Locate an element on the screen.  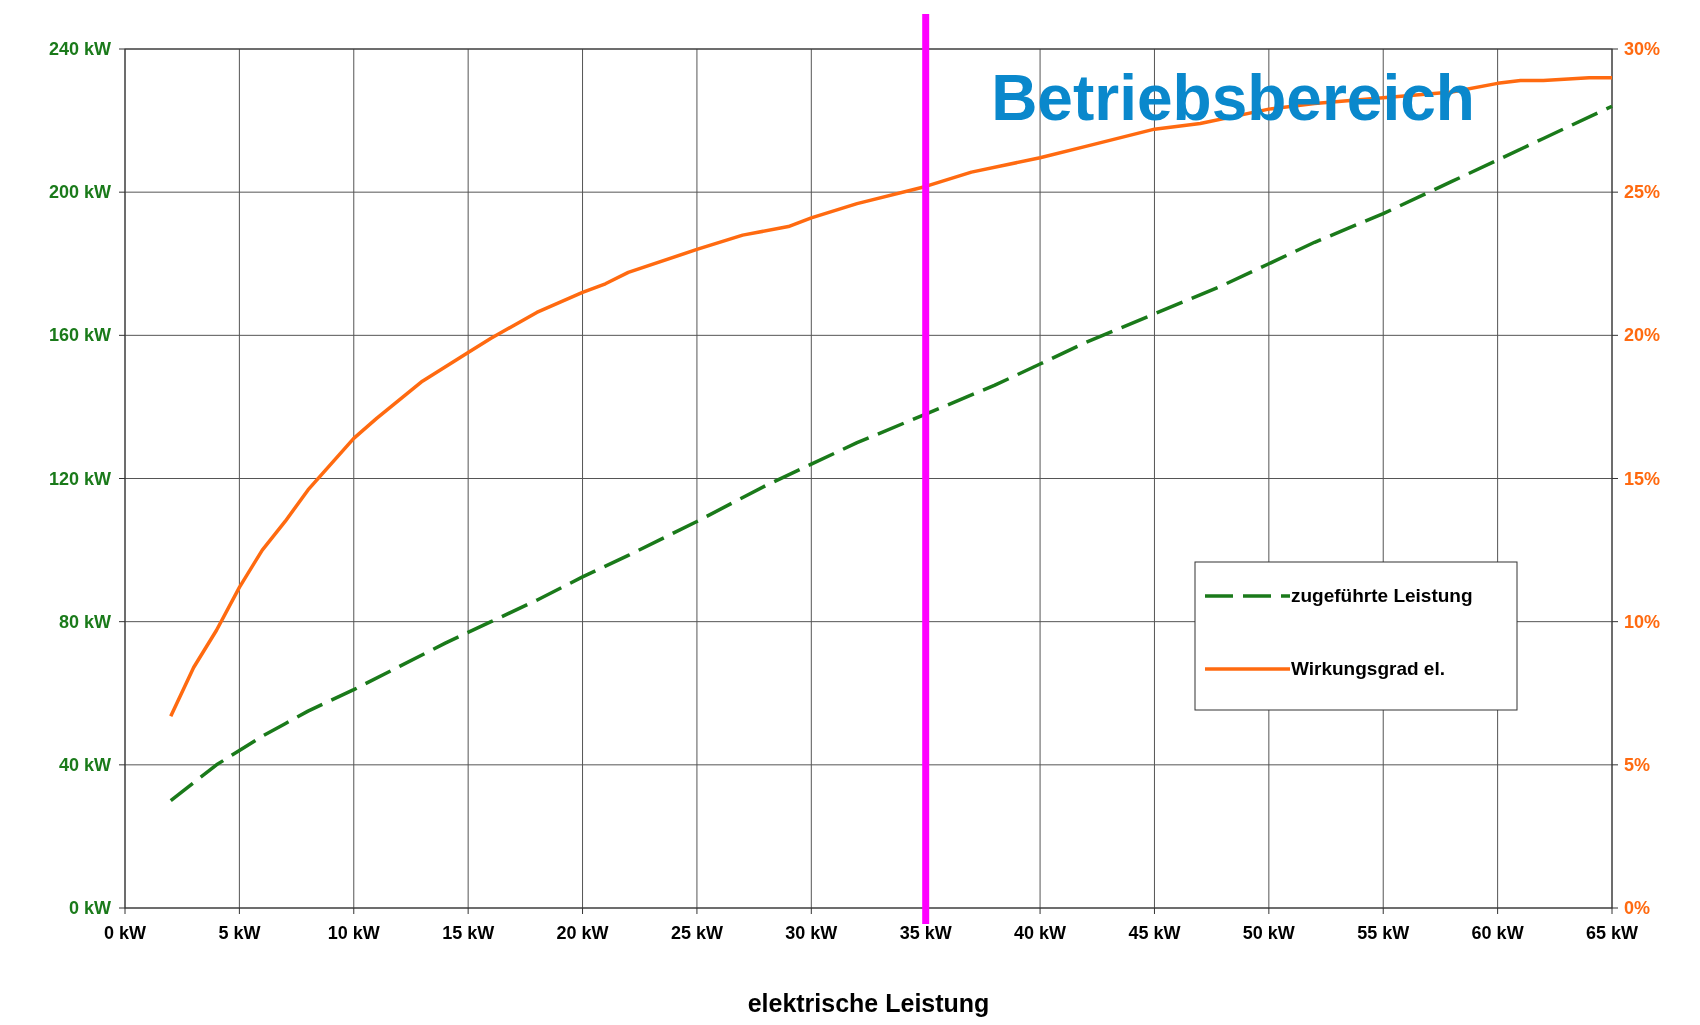
x-tick-label: 35 kW is located at coordinates (925, 933).